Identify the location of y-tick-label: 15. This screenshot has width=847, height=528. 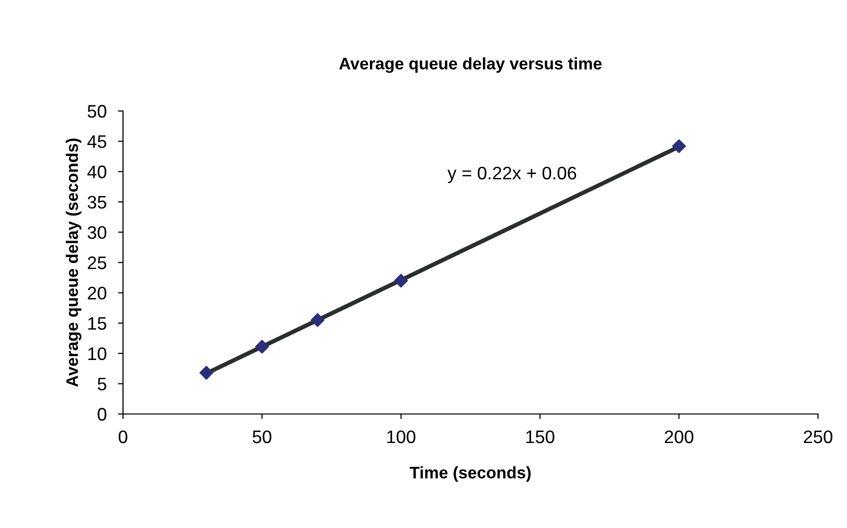
(97, 323).